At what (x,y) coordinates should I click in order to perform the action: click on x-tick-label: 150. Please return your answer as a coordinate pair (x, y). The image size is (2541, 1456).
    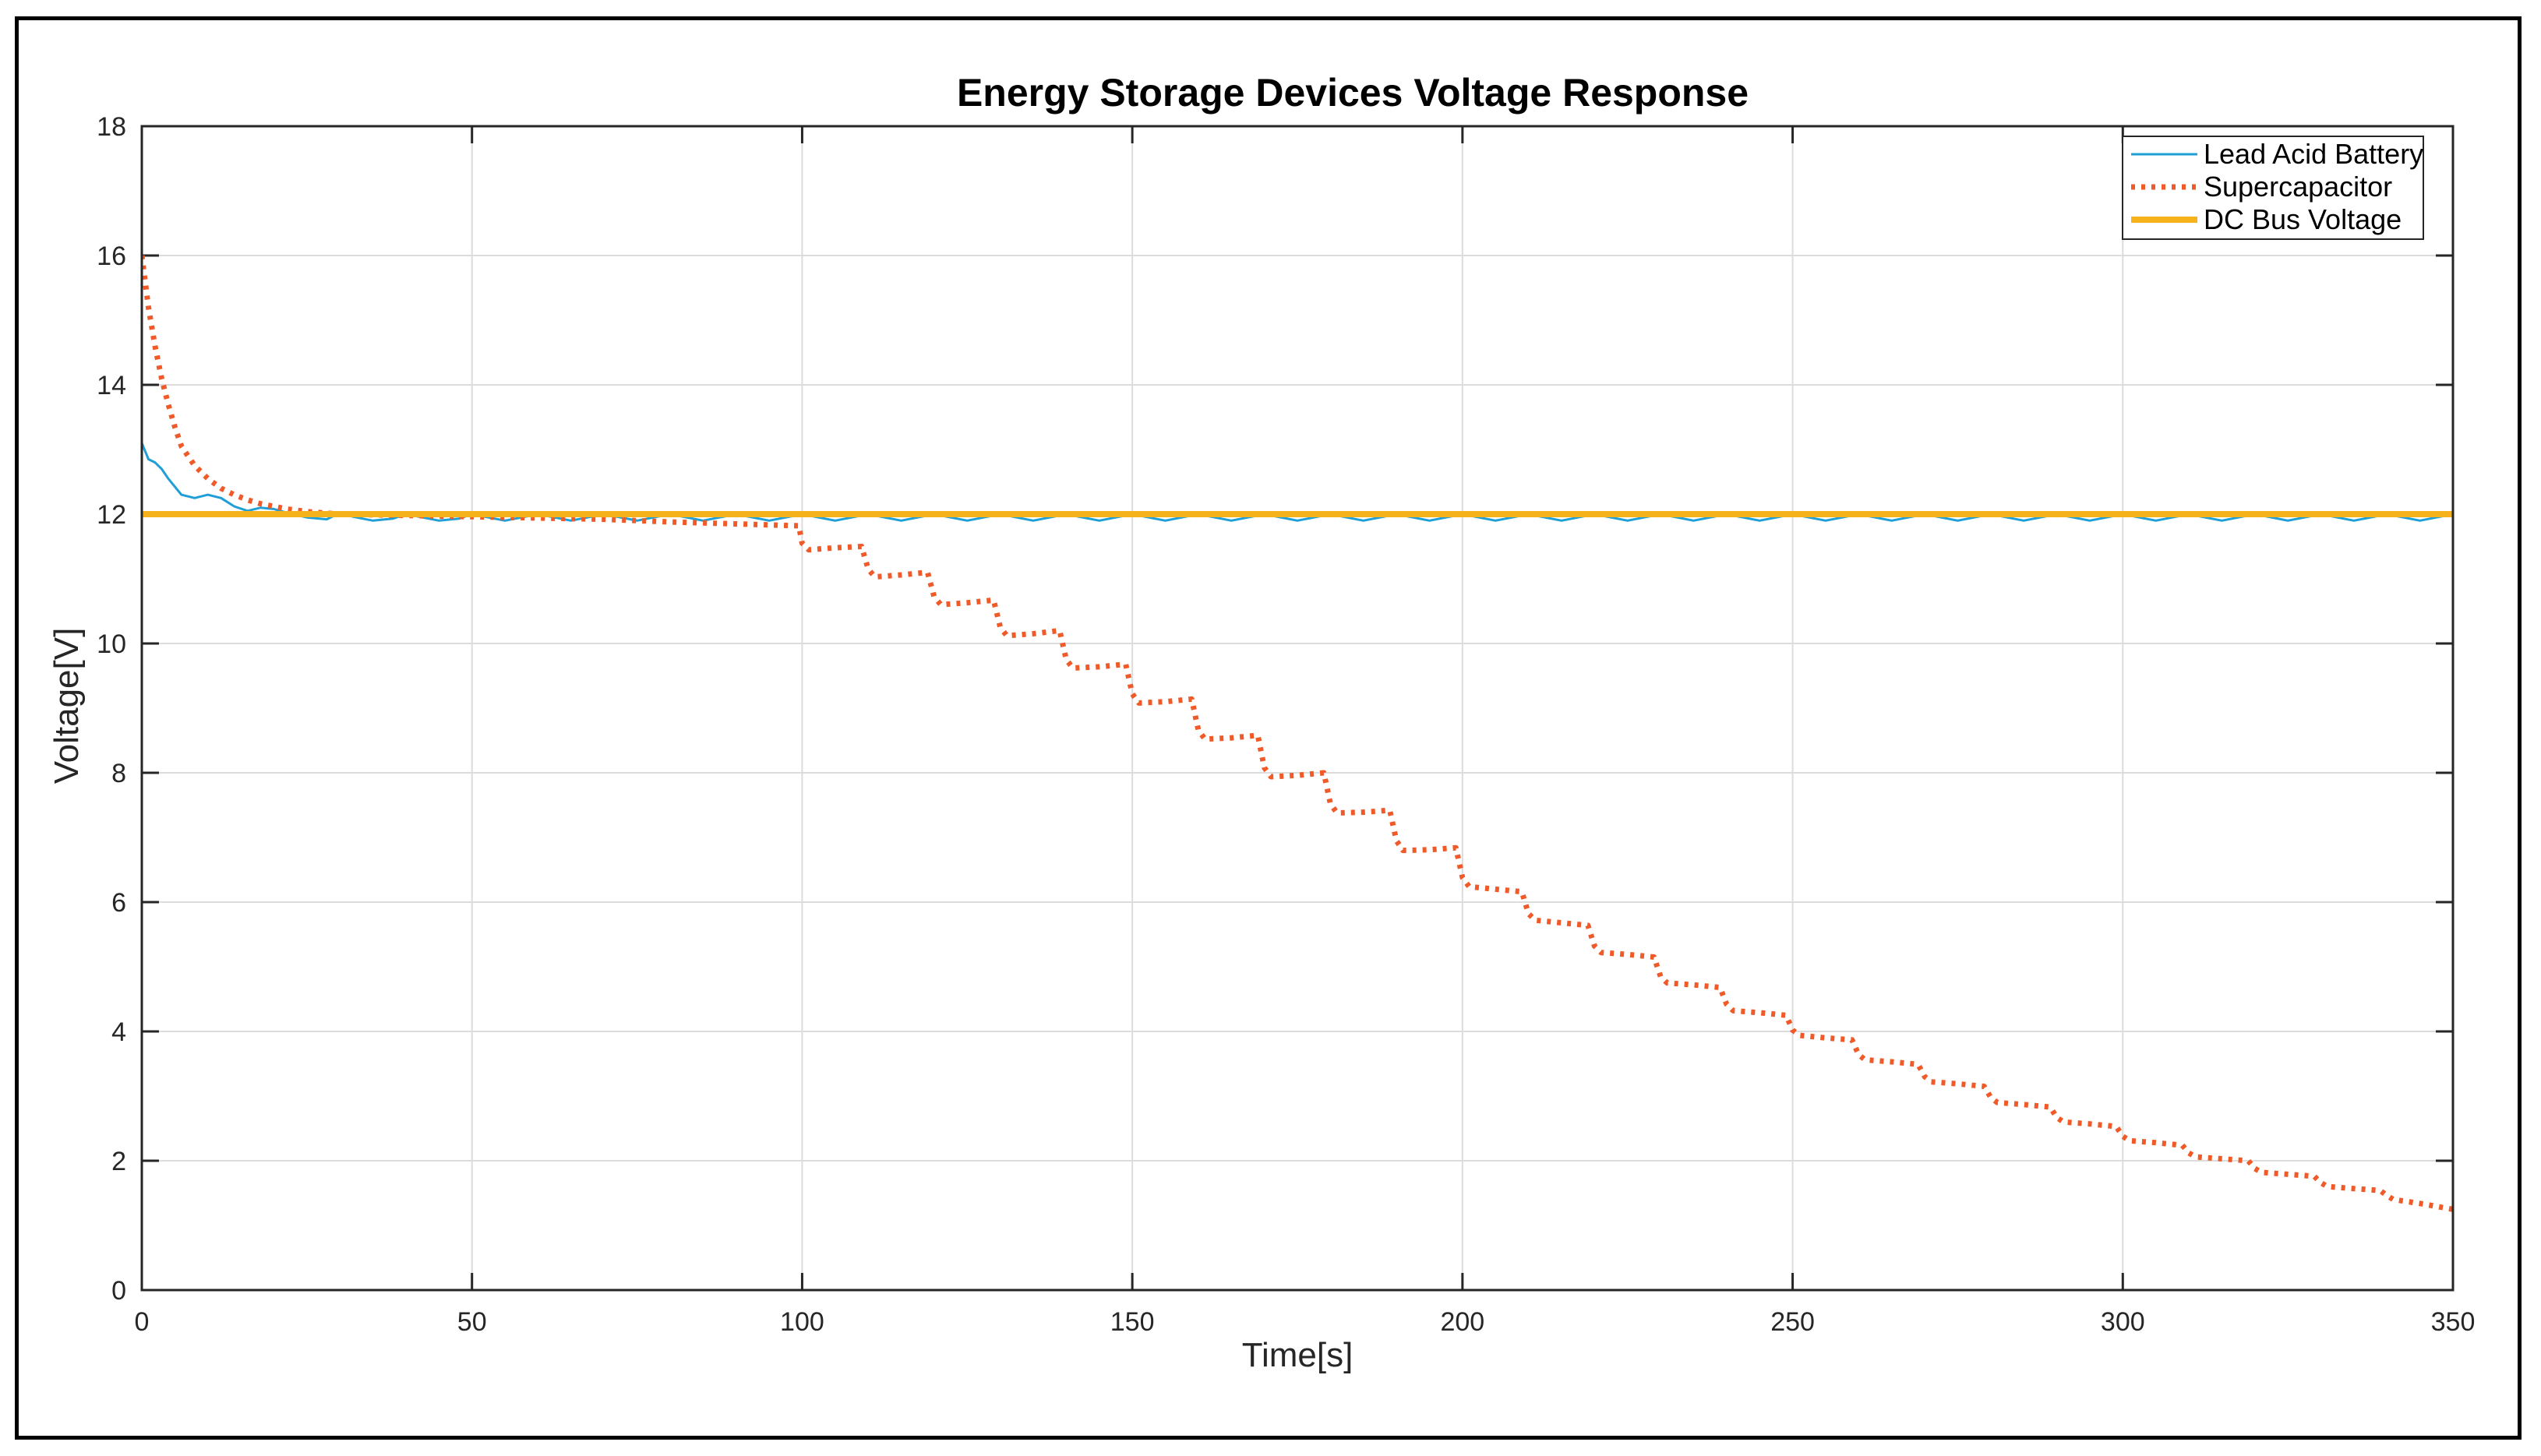
    Looking at the image, I should click on (1132, 1322).